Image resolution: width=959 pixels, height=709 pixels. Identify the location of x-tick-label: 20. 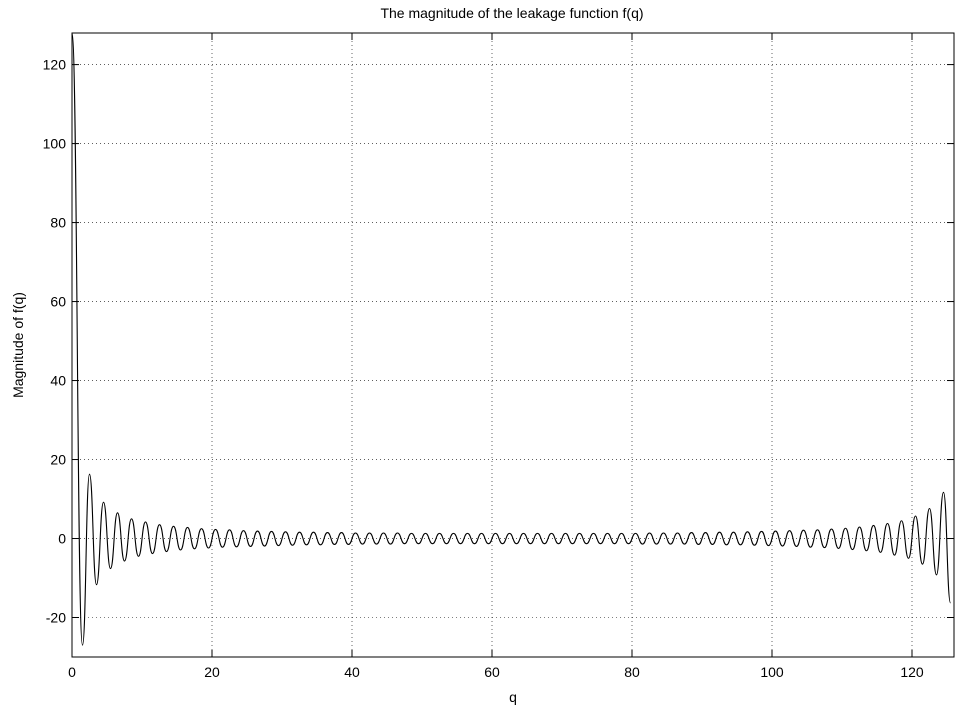
(212, 672).